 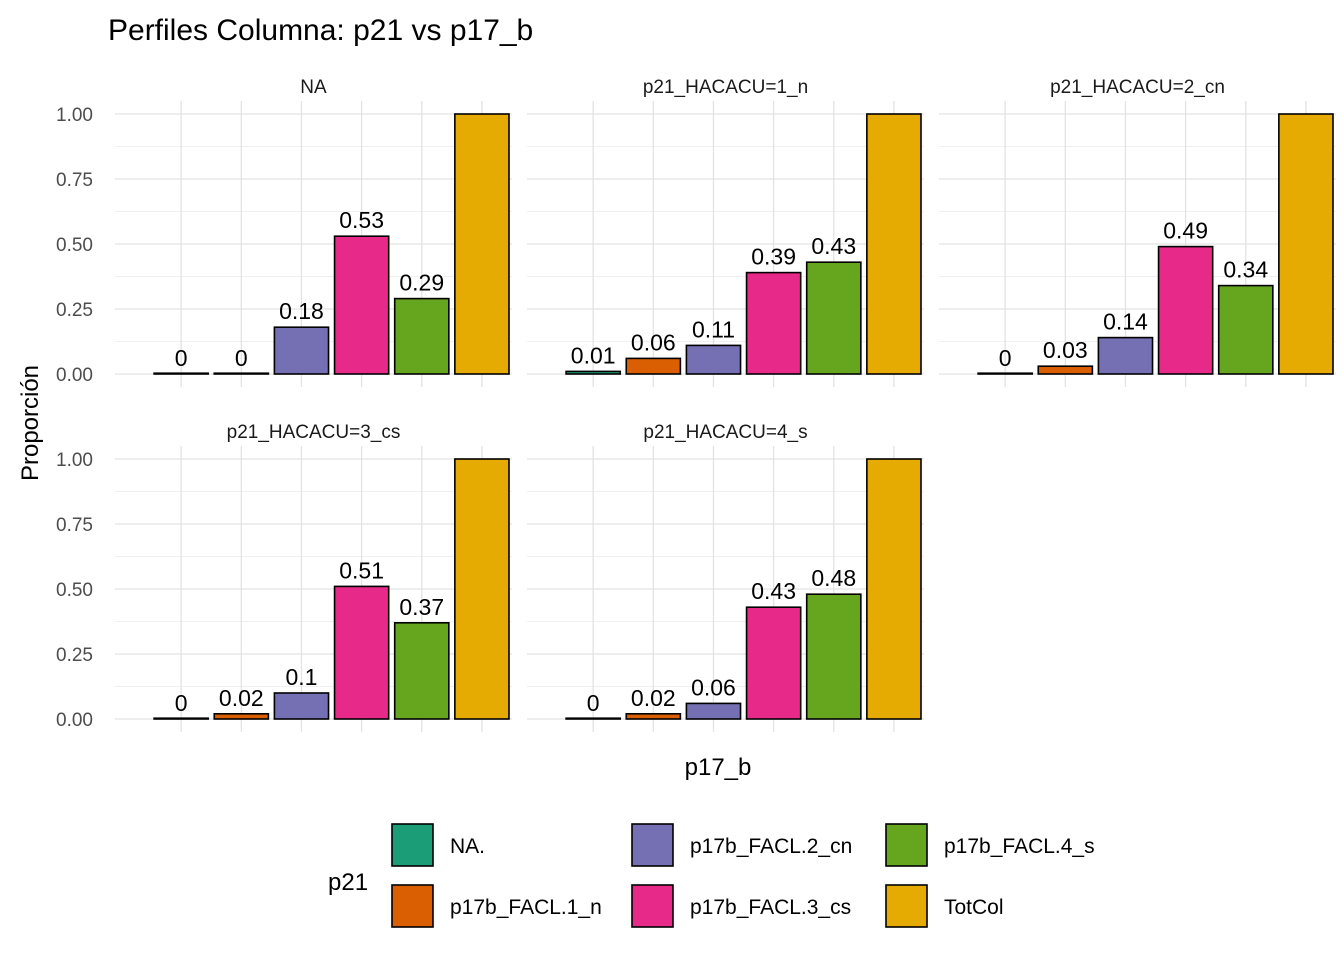 What do you see at coordinates (1245, 270) in the screenshot?
I see `data-label: 0.34` at bounding box center [1245, 270].